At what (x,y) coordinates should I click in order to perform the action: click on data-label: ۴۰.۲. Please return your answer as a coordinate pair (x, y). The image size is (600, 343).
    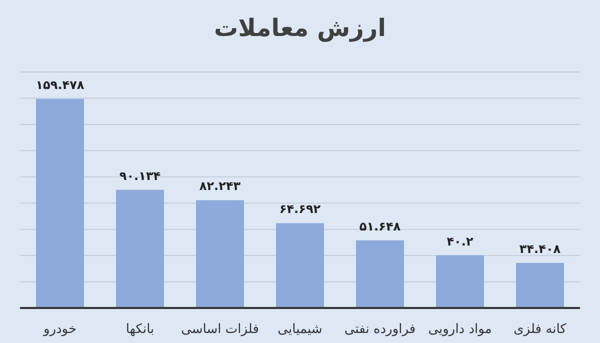
    Looking at the image, I should click on (460, 241).